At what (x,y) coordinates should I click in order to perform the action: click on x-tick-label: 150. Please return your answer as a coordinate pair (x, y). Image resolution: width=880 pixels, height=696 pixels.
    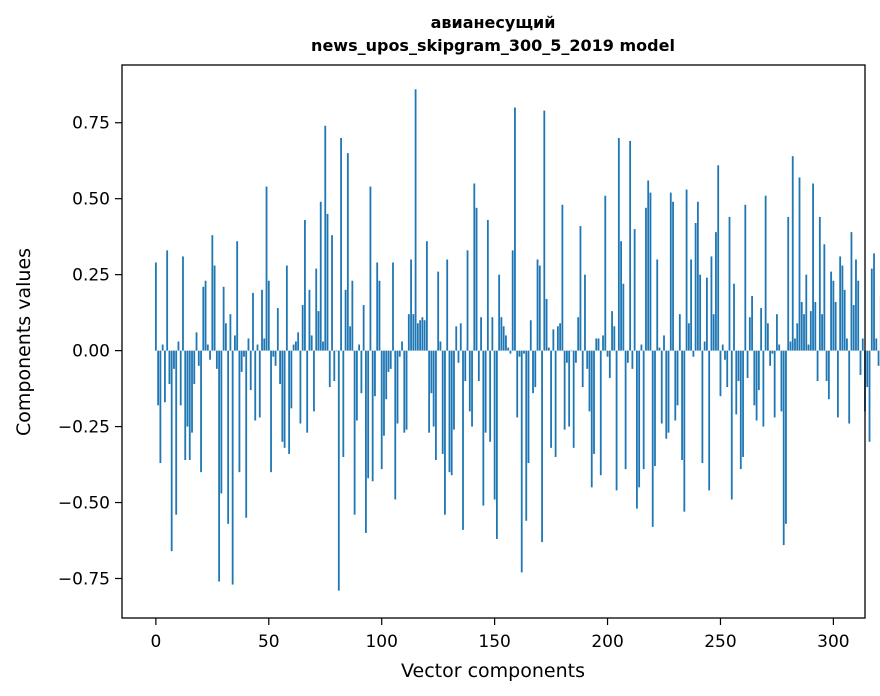
    Looking at the image, I should click on (494, 642).